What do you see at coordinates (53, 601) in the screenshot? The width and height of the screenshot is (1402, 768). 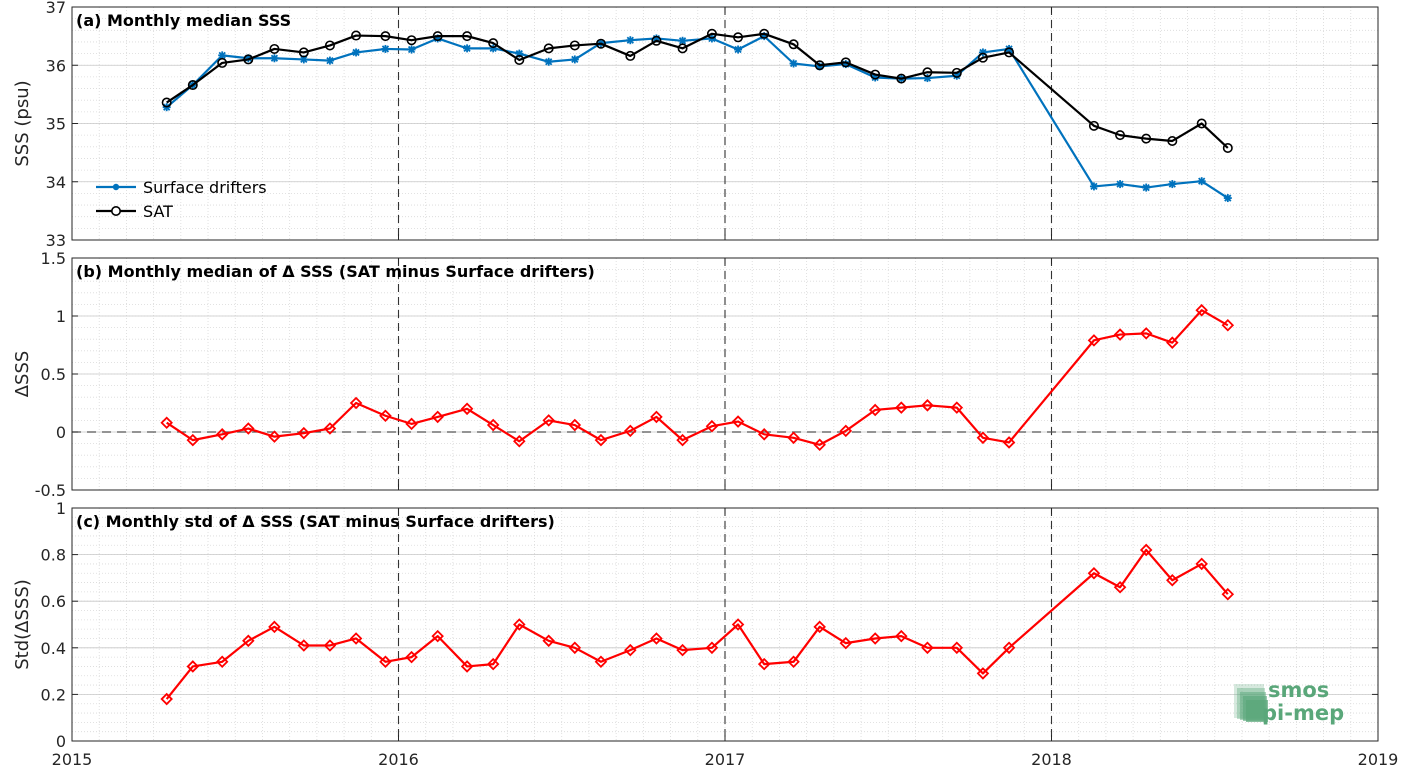 I see `y-tick-label: 0.6` at bounding box center [53, 601].